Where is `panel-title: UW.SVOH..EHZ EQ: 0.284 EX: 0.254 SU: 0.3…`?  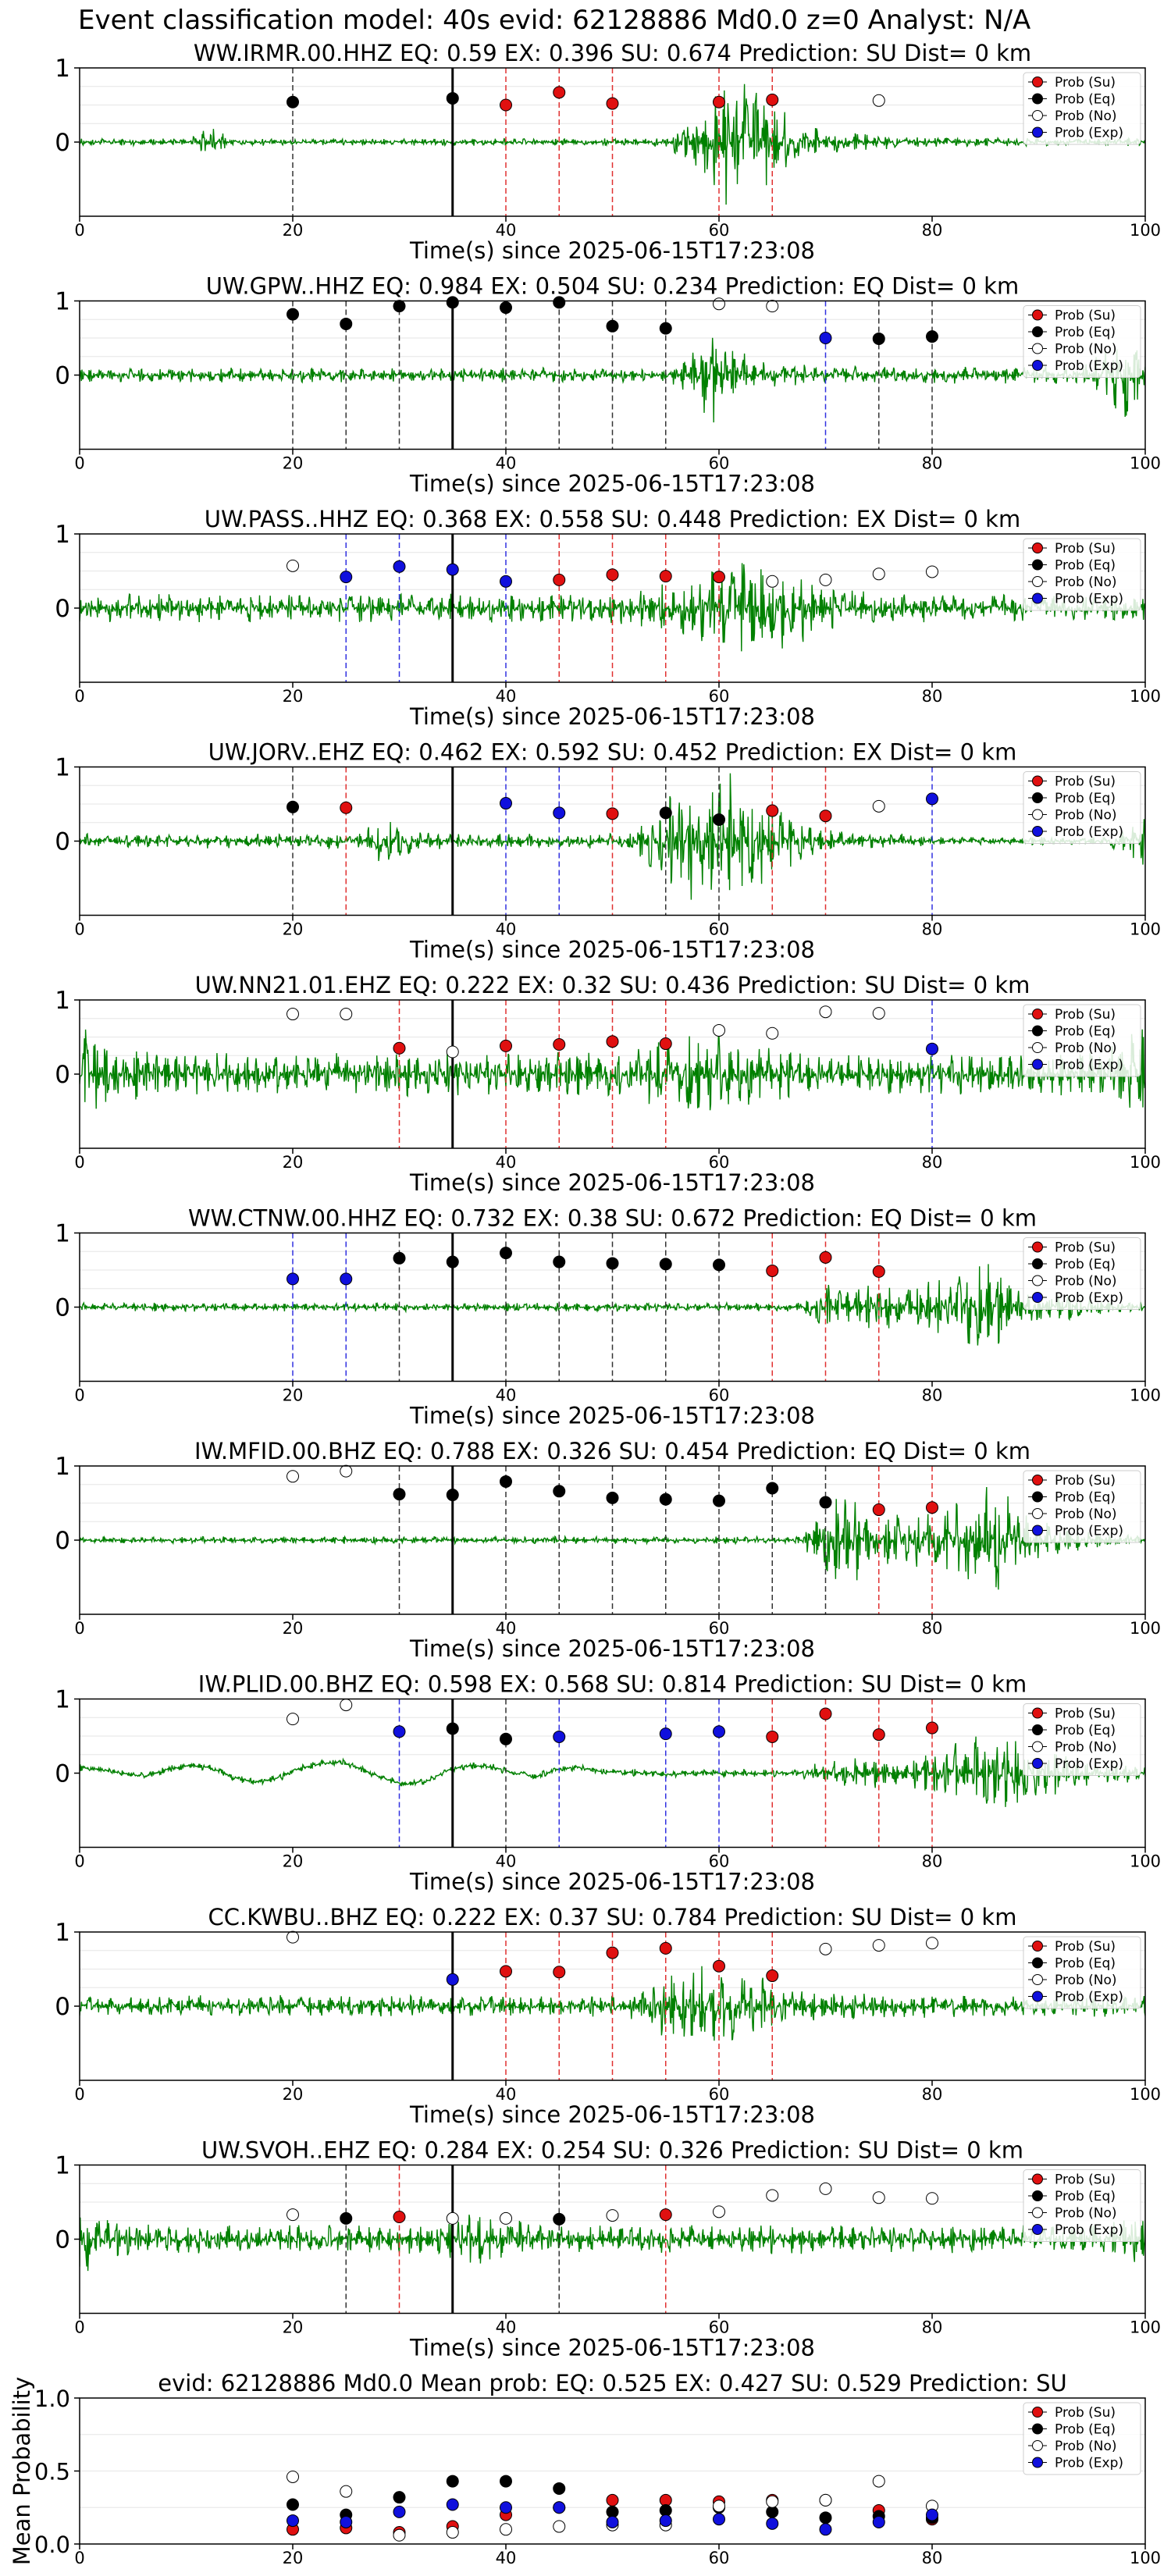
panel-title: UW.SVOH..EHZ EQ: 0.284 EX: 0.254 SU: 0.3… is located at coordinates (612, 2150).